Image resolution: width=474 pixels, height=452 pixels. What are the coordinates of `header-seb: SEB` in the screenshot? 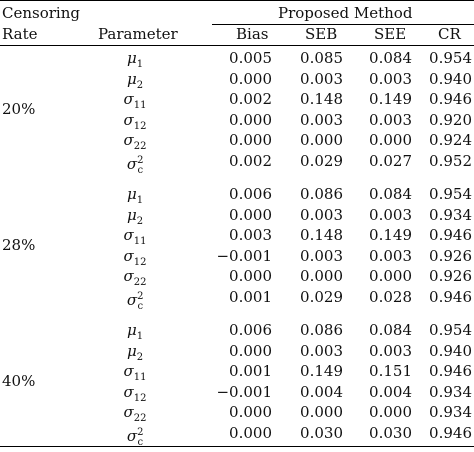 It's located at (321, 34).